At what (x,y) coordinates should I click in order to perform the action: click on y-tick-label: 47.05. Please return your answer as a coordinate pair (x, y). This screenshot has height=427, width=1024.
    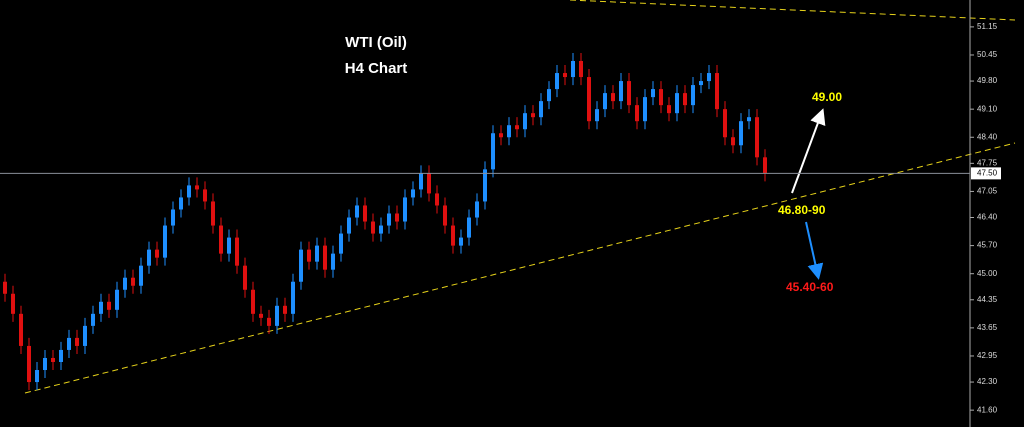
    Looking at the image, I should click on (987, 191).